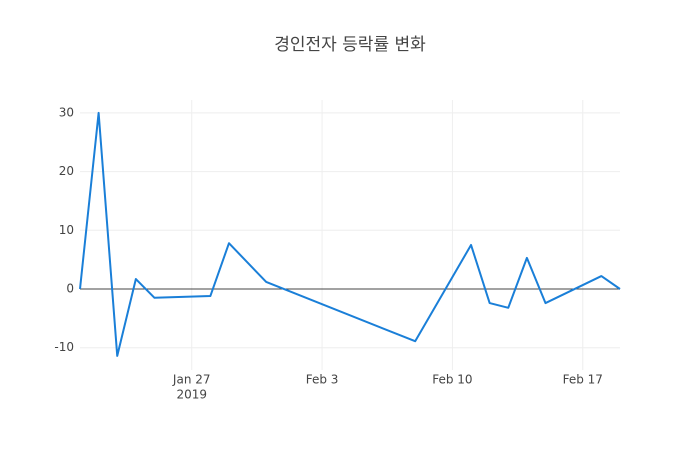  Describe the element at coordinates (66, 171) in the screenshot. I see `y-tick-label: 20` at that location.